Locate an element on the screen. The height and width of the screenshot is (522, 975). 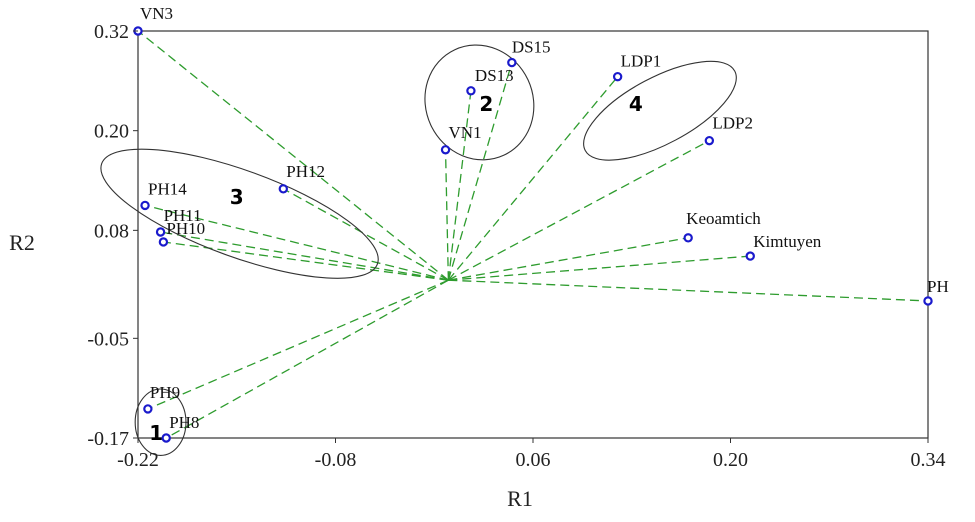
point-ph12 is located at coordinates (283, 189).